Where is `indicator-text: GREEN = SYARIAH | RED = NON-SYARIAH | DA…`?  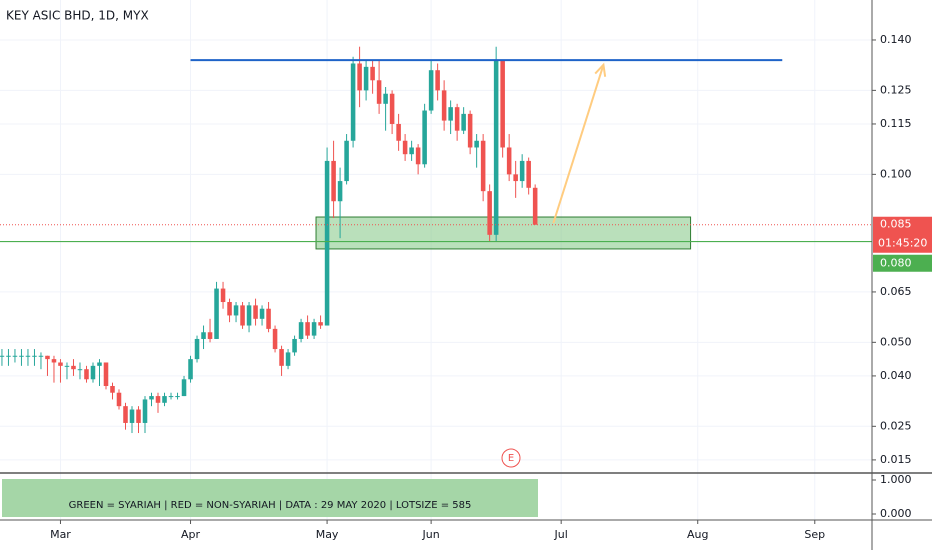 indicator-text: GREEN = SYARIAH | RED = NON-SYARIAH | DA… is located at coordinates (270, 505).